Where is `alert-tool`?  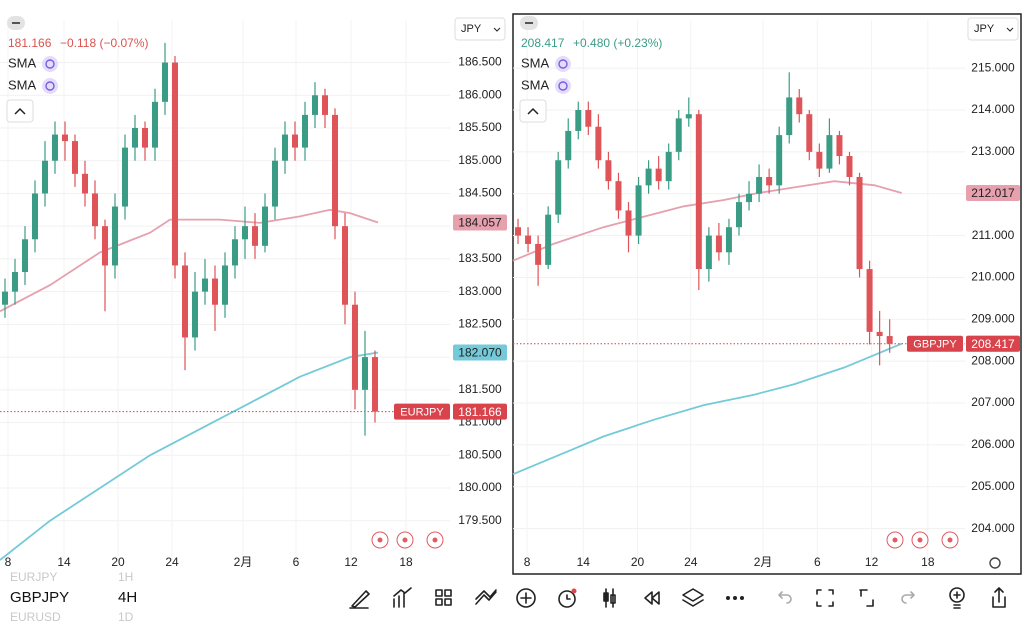
alert-tool is located at coordinates (567, 598).